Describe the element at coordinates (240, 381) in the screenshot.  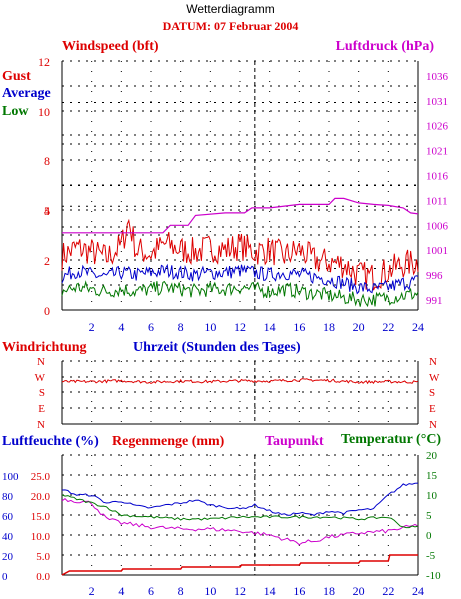
I see `windrichtung-series-line` at that location.